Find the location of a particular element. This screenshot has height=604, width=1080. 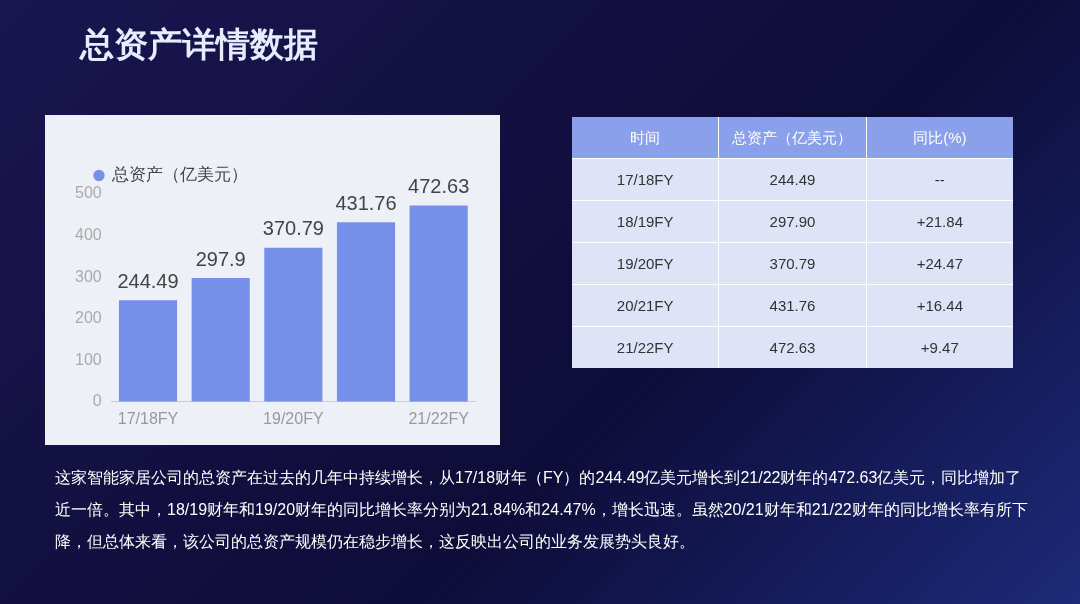

data-label: +21.84 is located at coordinates (939, 221).